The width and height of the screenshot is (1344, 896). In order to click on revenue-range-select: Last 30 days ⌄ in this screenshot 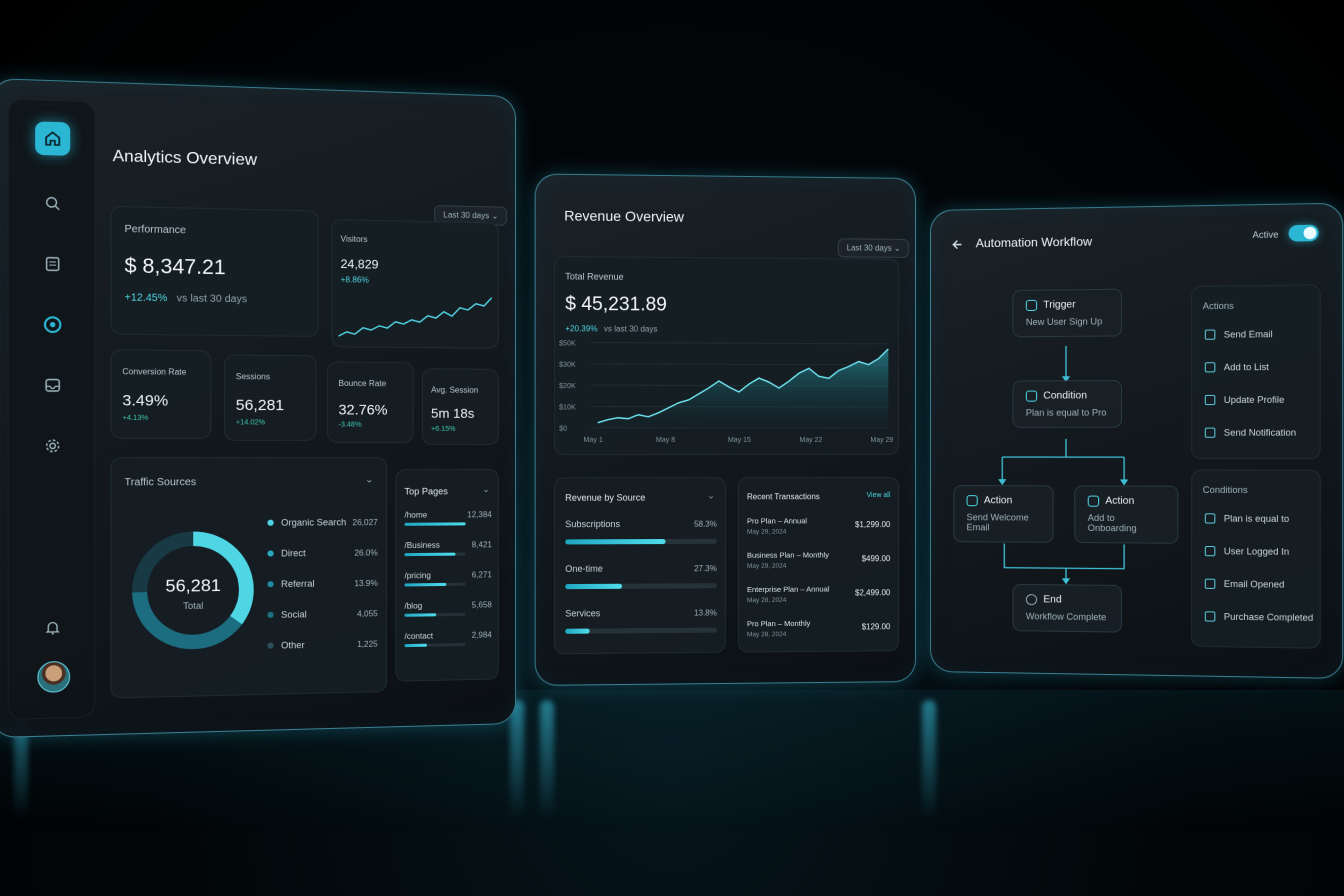, I will do `click(873, 248)`.